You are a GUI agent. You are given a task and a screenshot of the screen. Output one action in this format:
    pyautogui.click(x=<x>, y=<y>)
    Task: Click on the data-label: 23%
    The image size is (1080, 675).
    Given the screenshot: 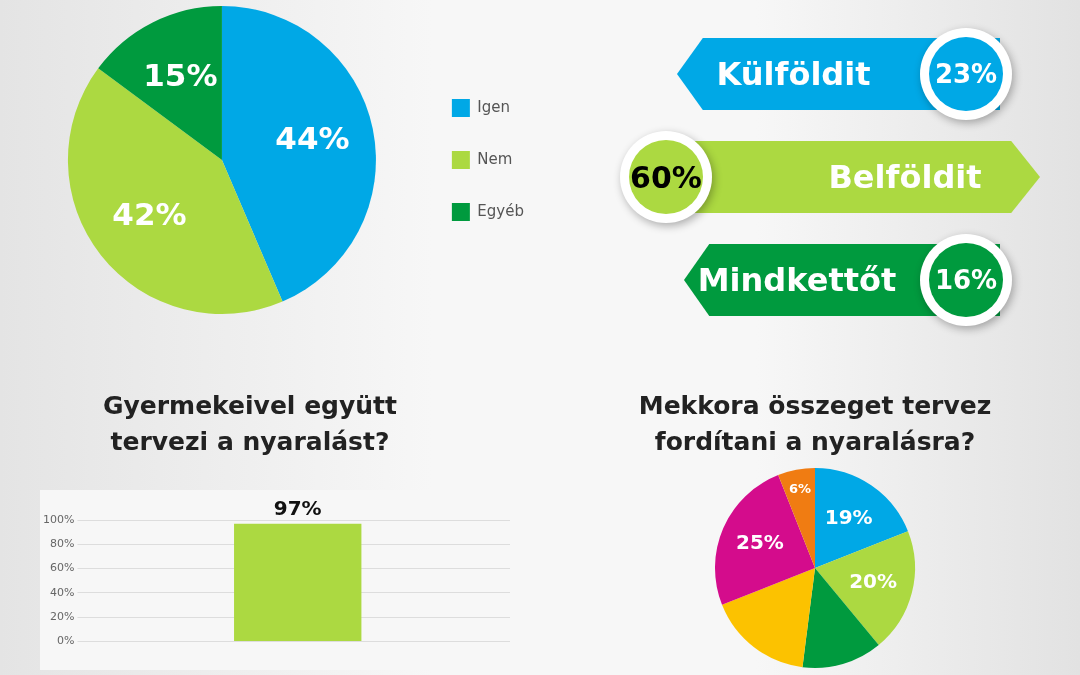 What is the action you would take?
    pyautogui.click(x=966, y=74)
    